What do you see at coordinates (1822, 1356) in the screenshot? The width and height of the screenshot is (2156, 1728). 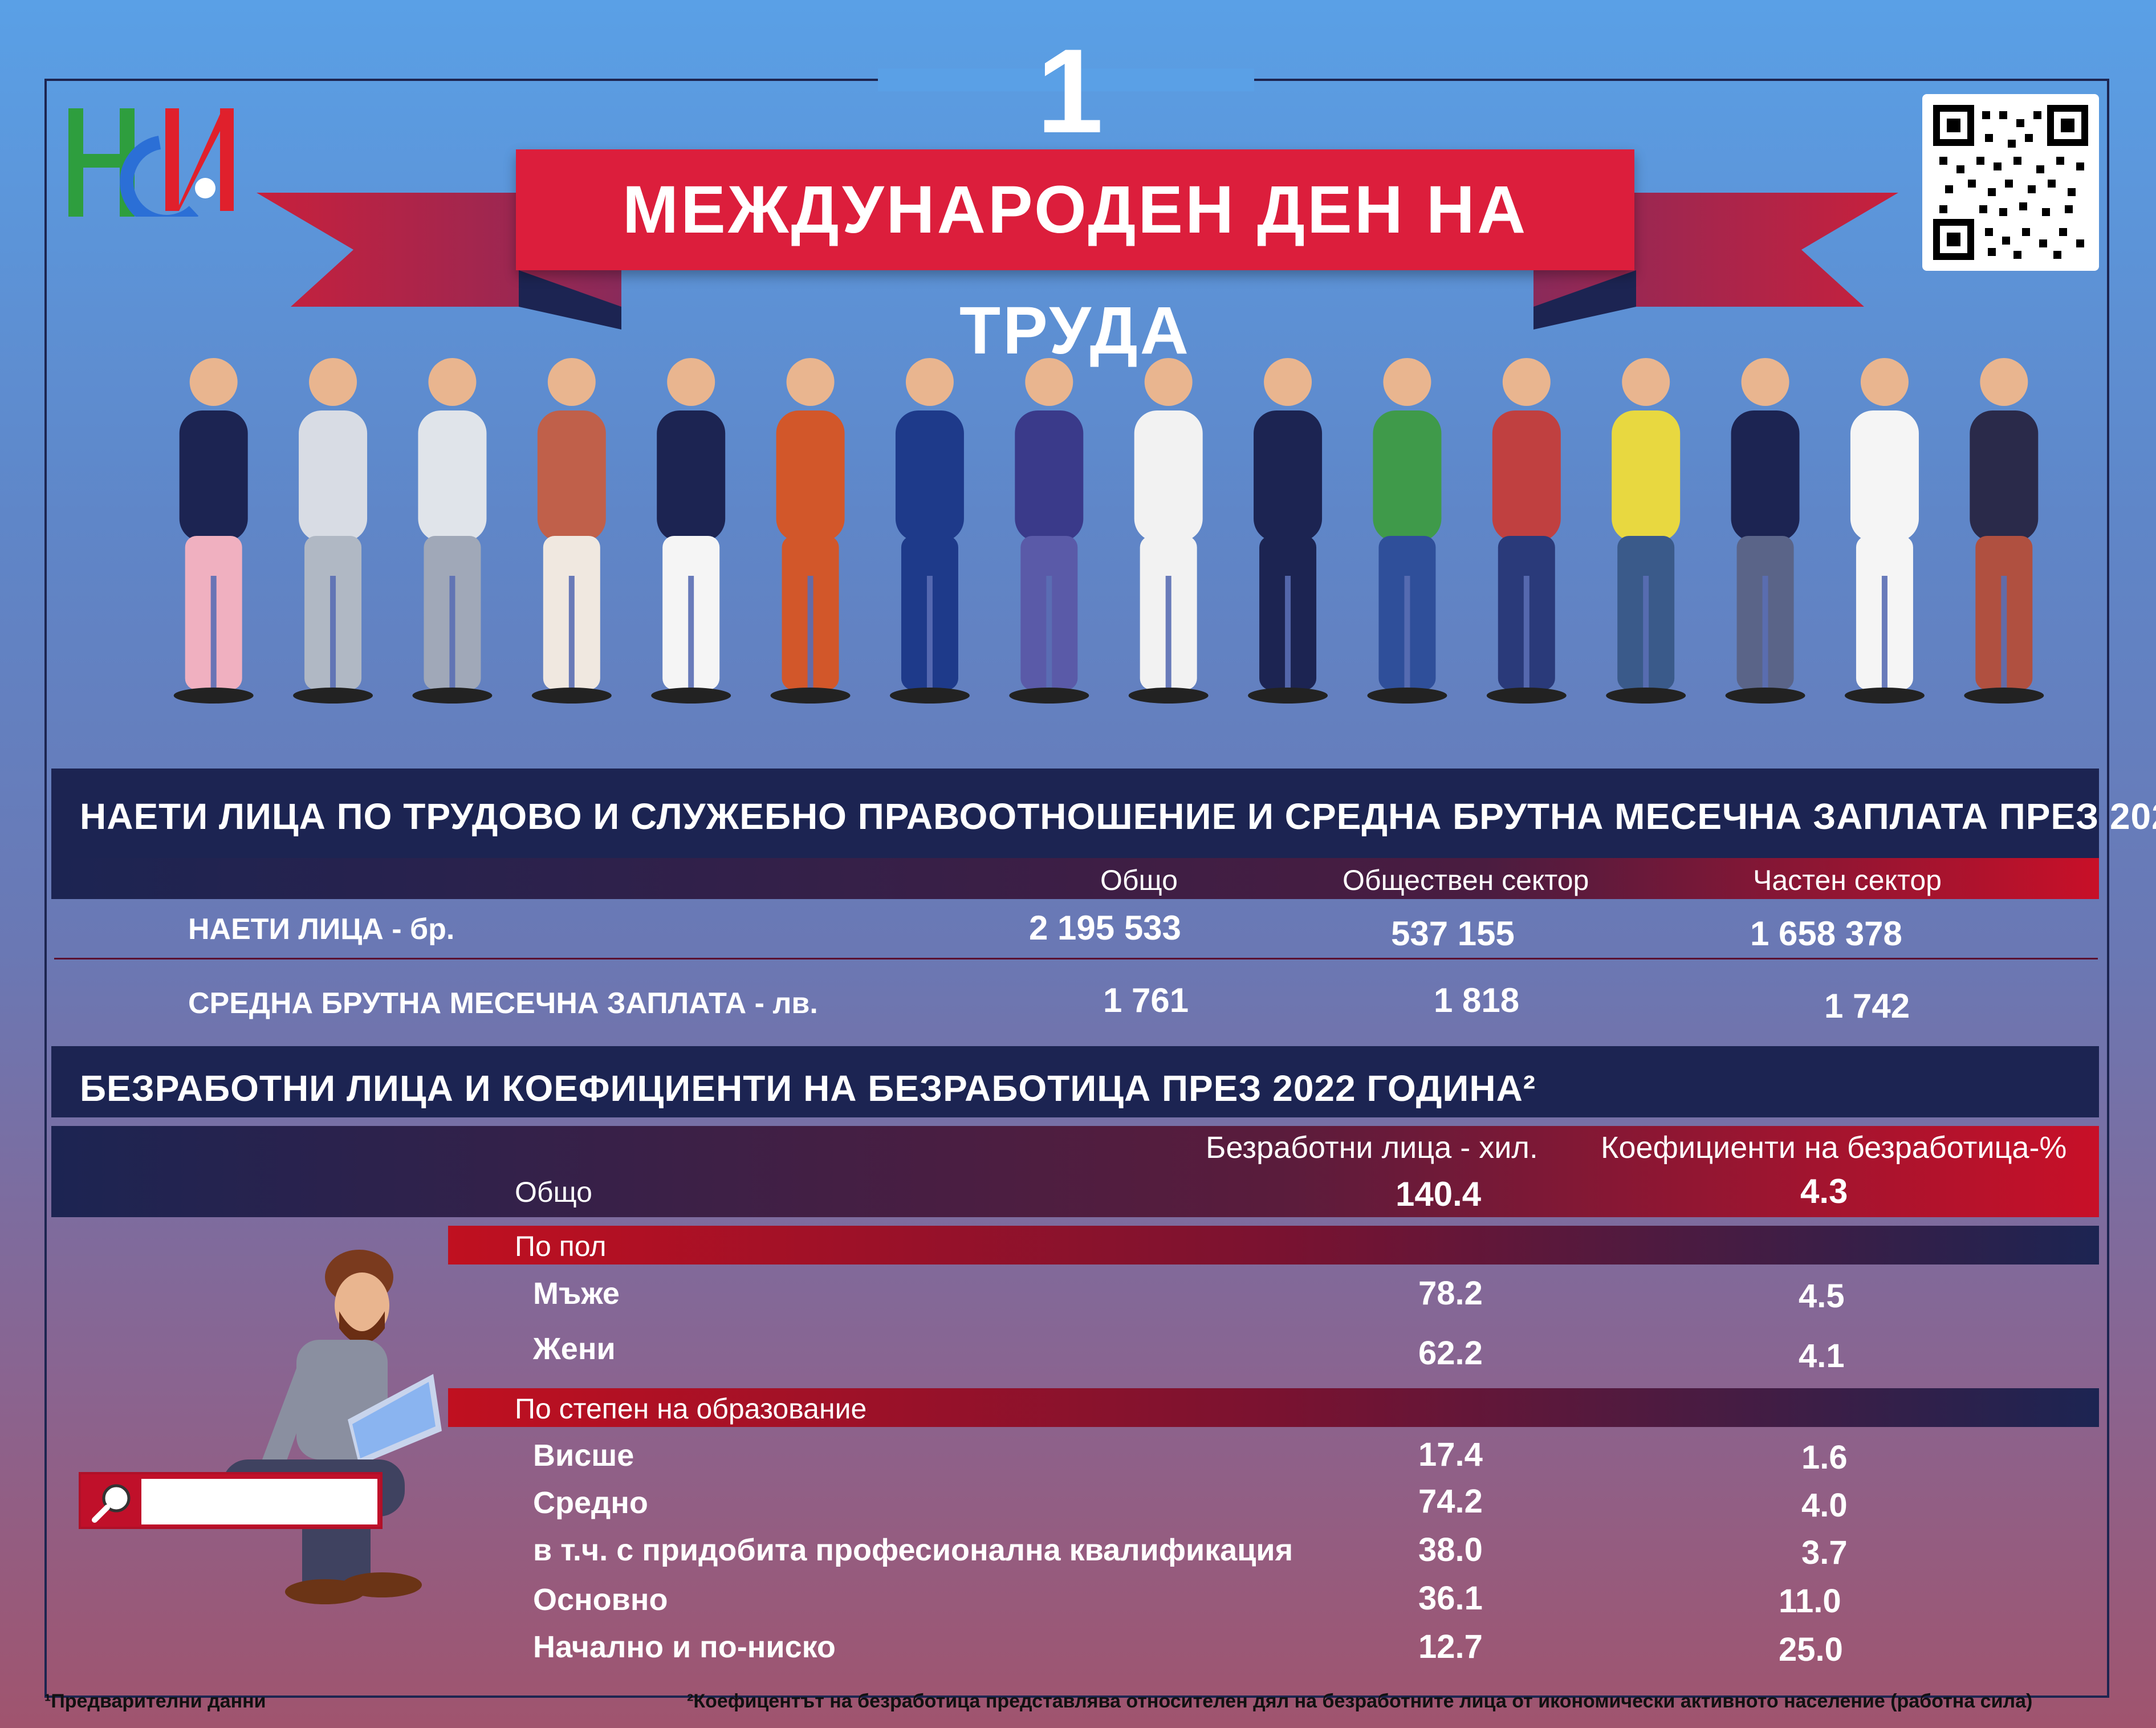 I see `unemp-row-rate: 4.1` at bounding box center [1822, 1356].